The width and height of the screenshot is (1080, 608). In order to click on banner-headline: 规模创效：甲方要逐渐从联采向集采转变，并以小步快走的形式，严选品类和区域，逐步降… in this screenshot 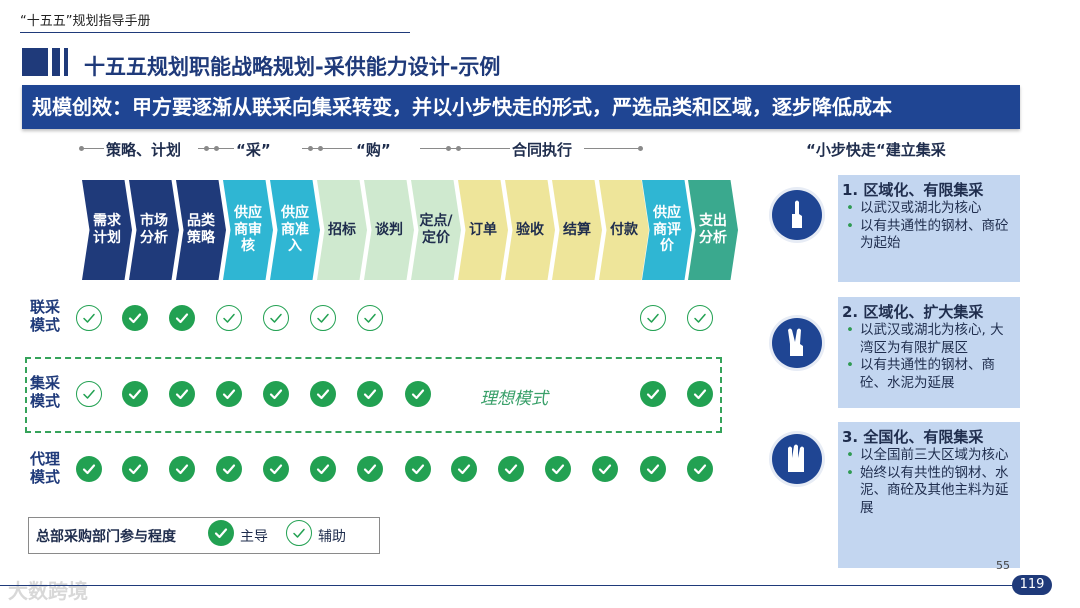, I will do `click(521, 107)`.